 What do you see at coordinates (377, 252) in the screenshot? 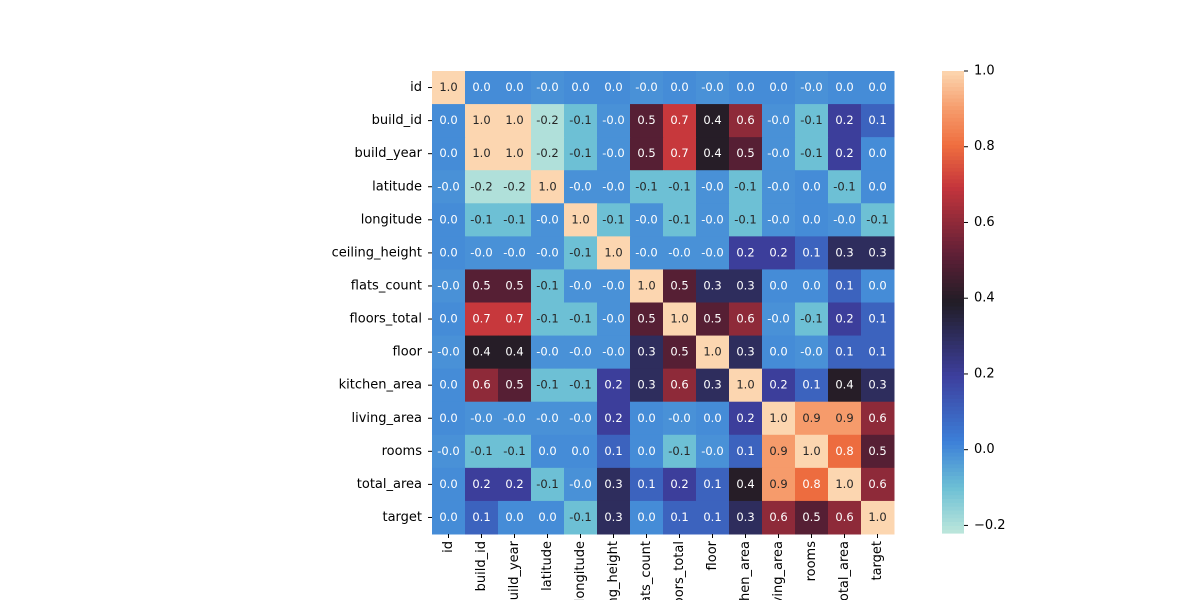
I see `y-tick-label: ceiling_height` at bounding box center [377, 252].